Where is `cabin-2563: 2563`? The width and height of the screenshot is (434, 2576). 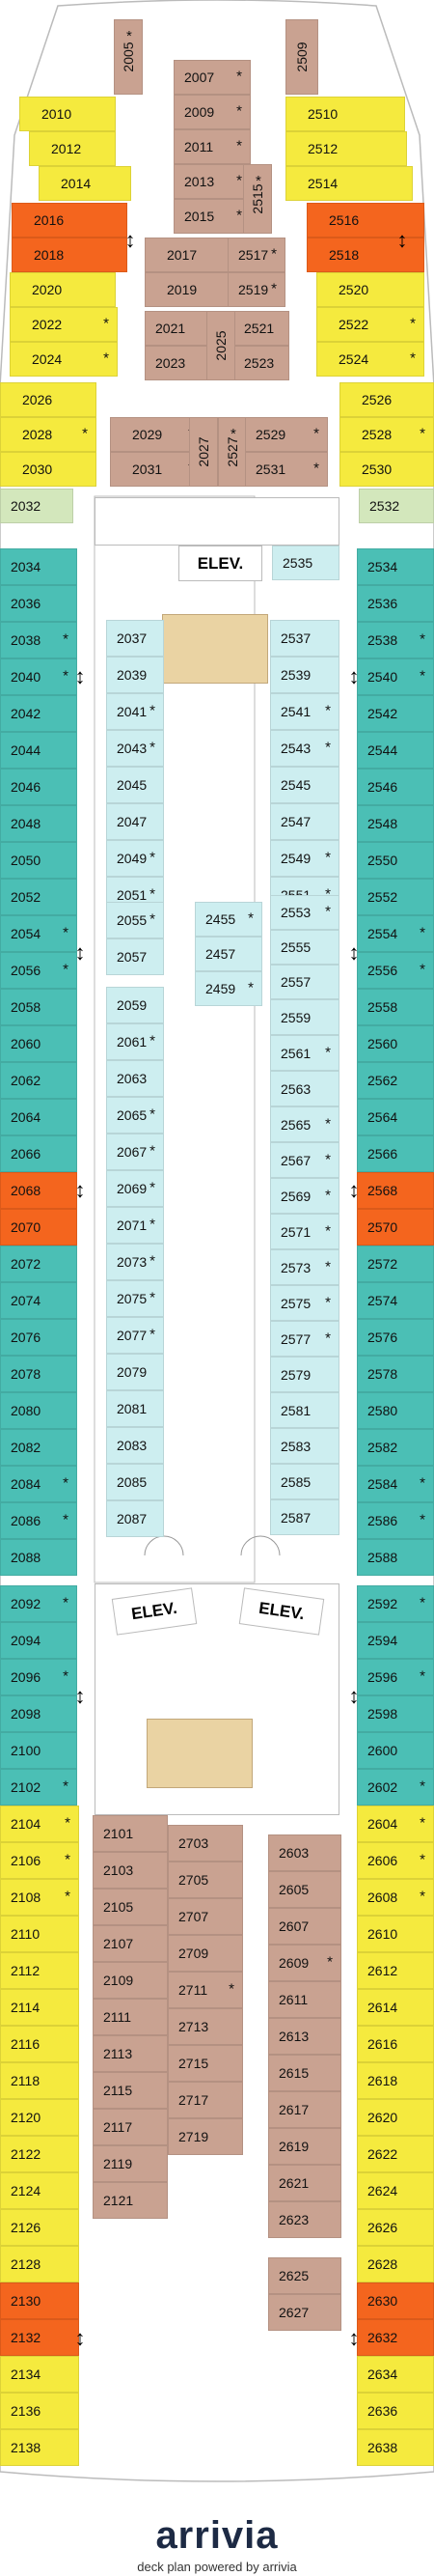
cabin-2563: 2563 is located at coordinates (304, 1088).